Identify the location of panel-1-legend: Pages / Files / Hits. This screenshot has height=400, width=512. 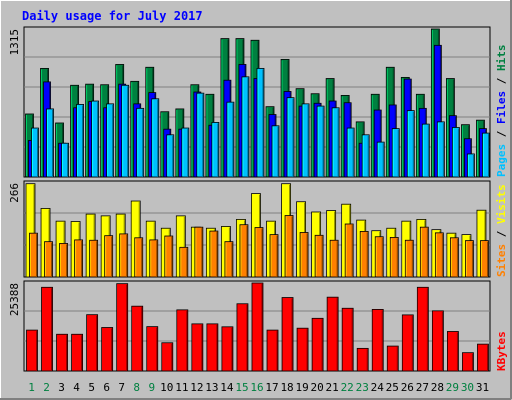
(501, 111).